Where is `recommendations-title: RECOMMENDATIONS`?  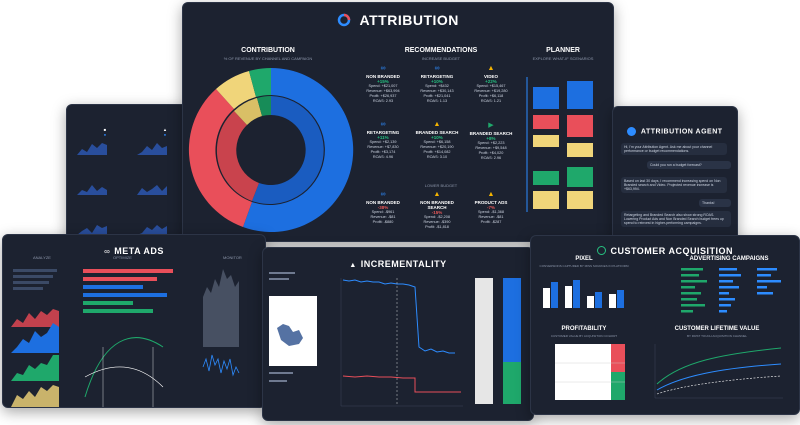
recommendations-title: RECOMMENDATIONS is located at coordinates (441, 50).